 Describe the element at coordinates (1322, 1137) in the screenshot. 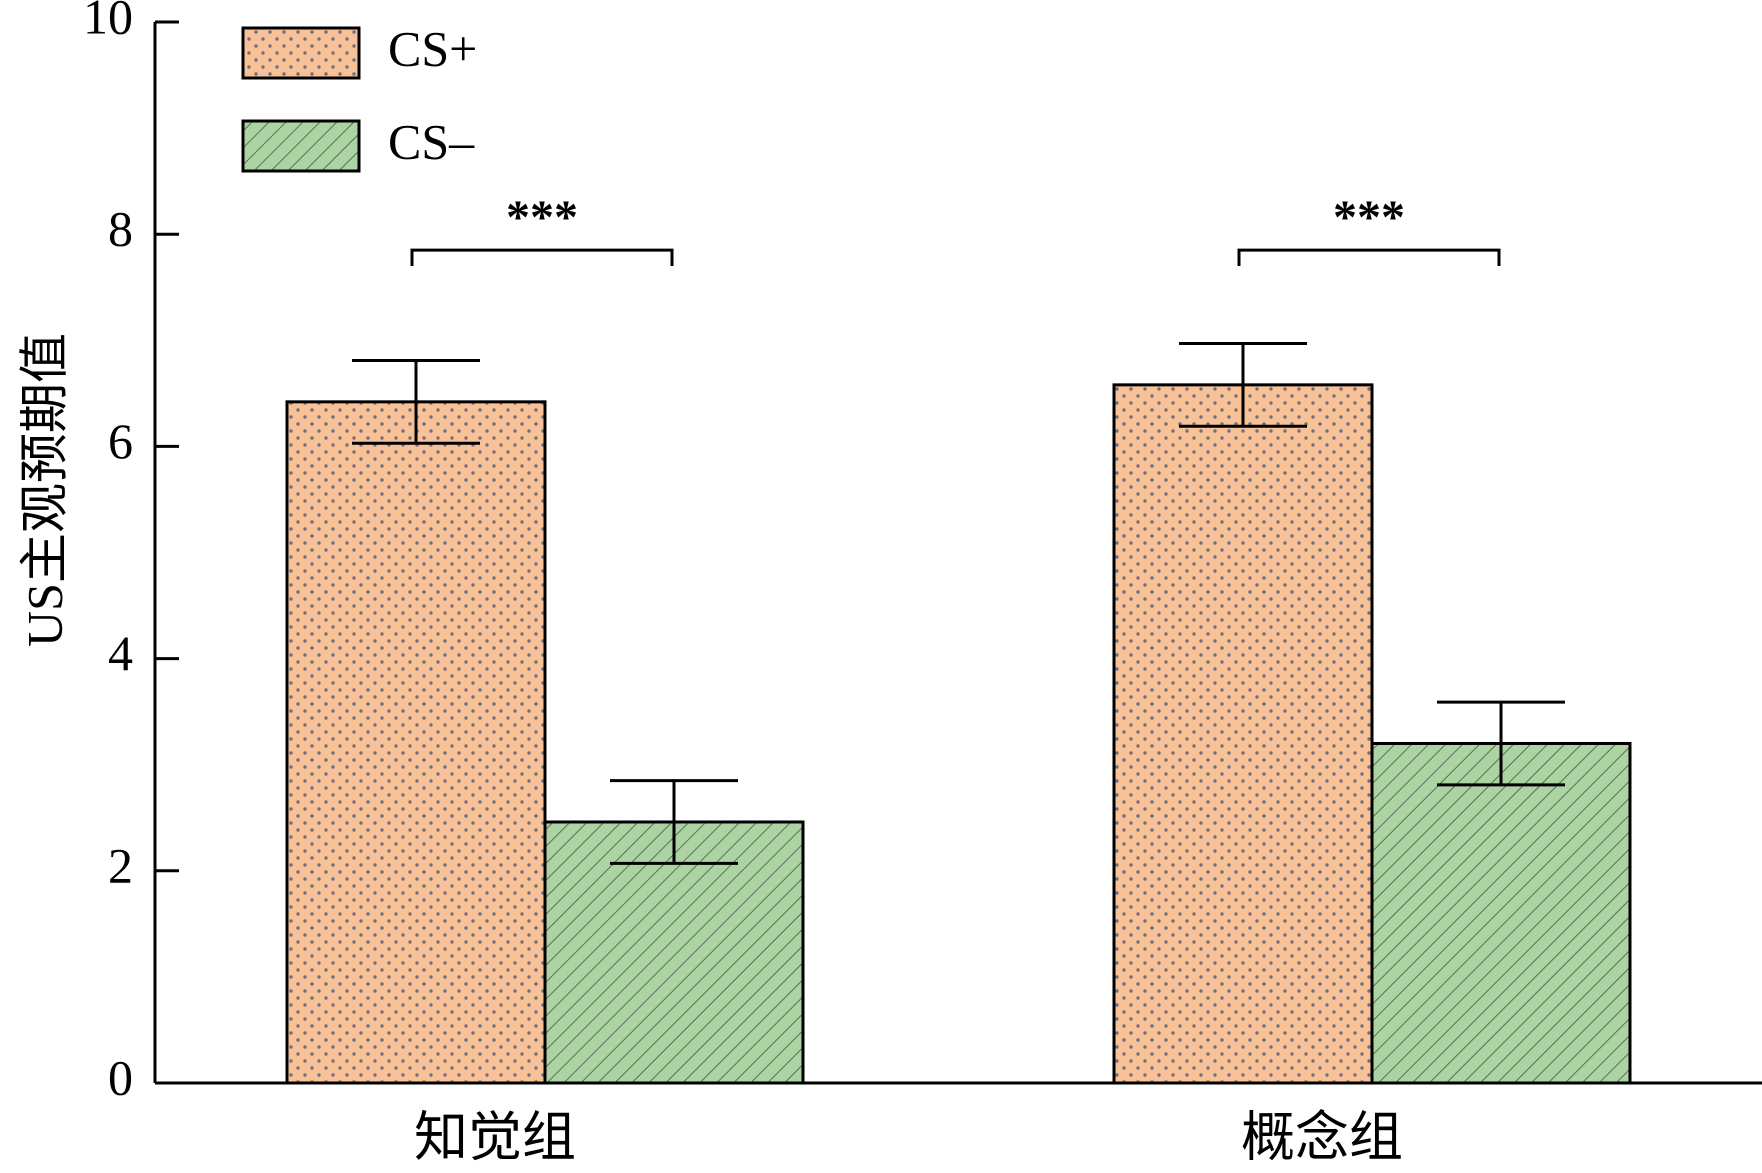

I see `x-category-label: 概念组` at that location.